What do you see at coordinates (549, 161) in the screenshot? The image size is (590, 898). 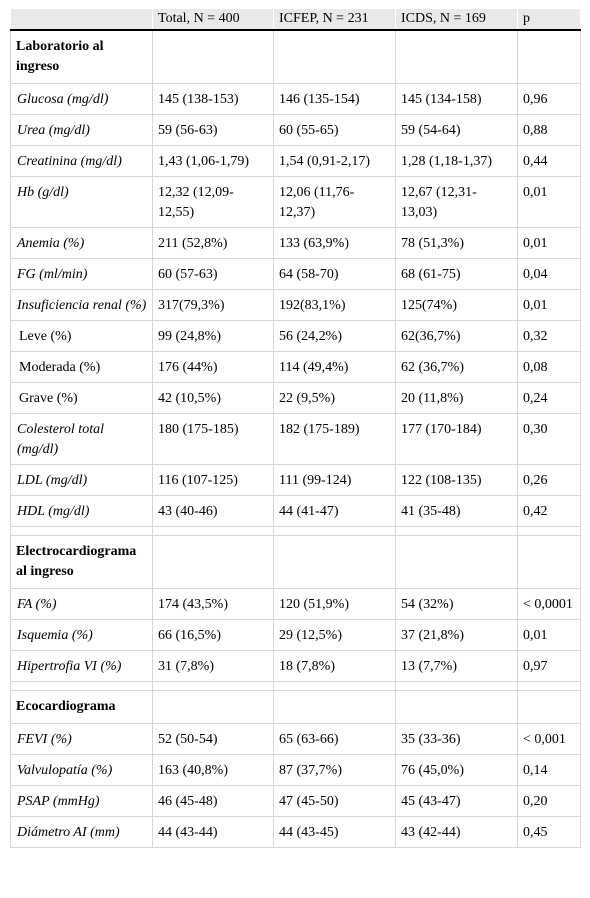 I see `cell-p: 0,44` at bounding box center [549, 161].